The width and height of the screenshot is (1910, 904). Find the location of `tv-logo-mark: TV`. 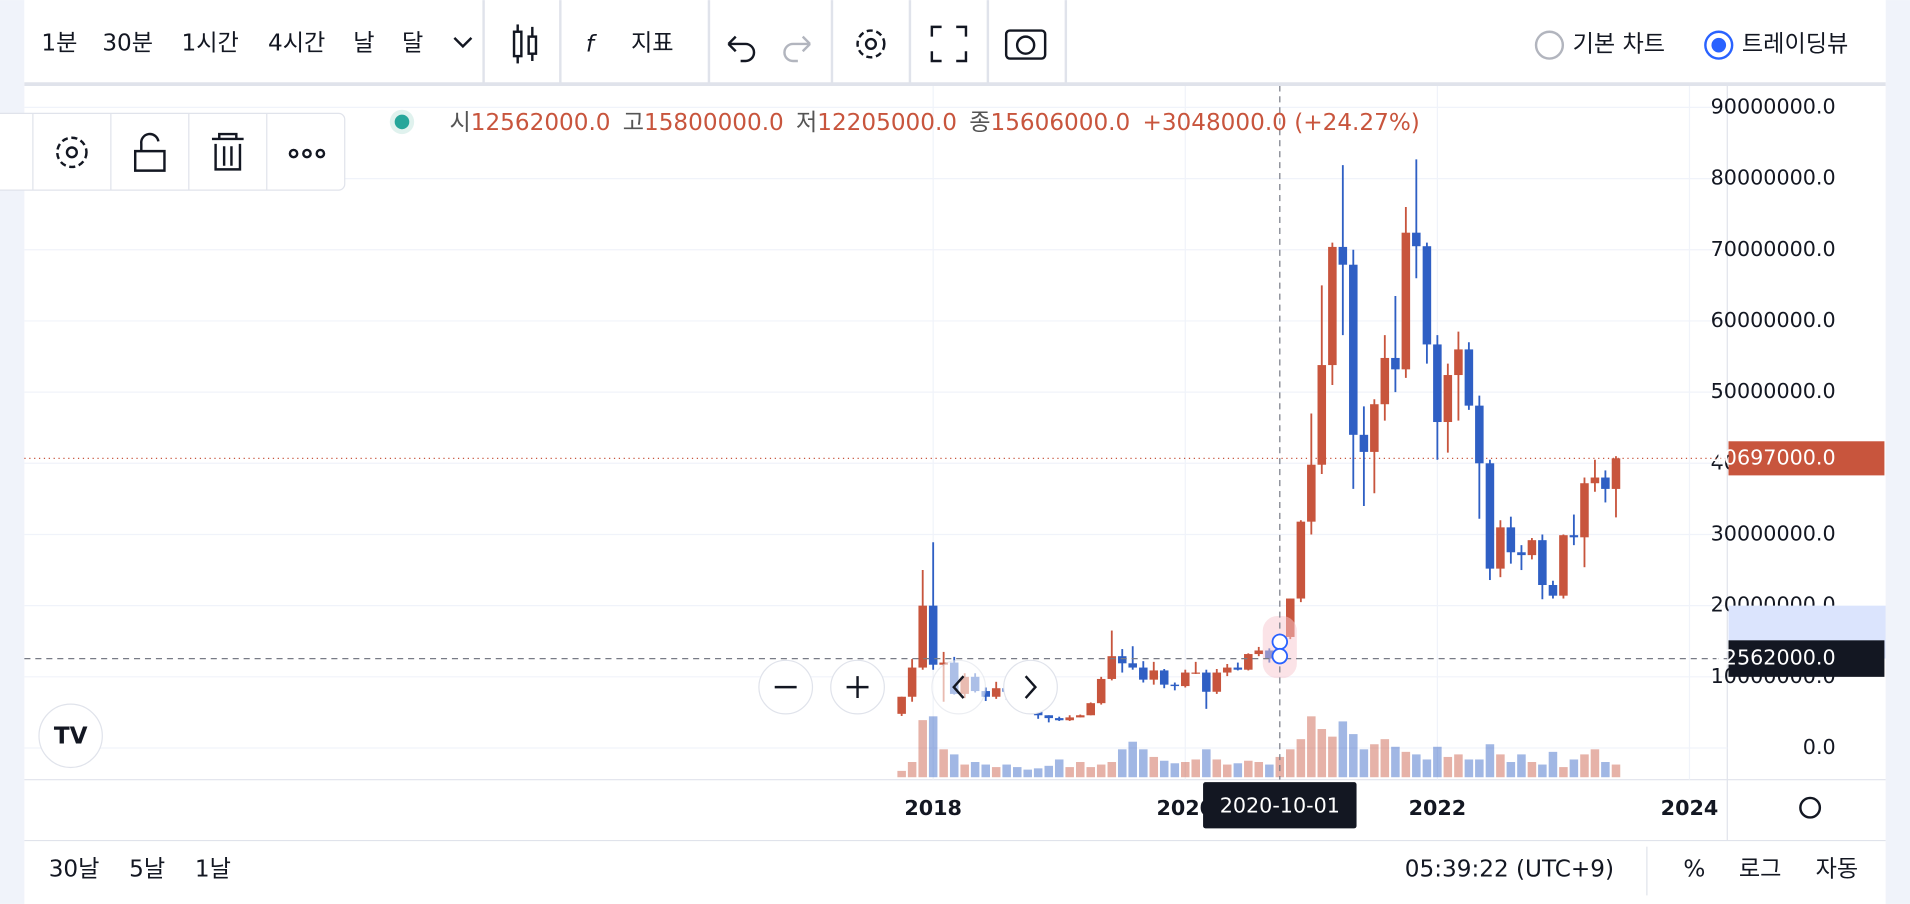

tv-logo-mark: TV is located at coordinates (71, 737).